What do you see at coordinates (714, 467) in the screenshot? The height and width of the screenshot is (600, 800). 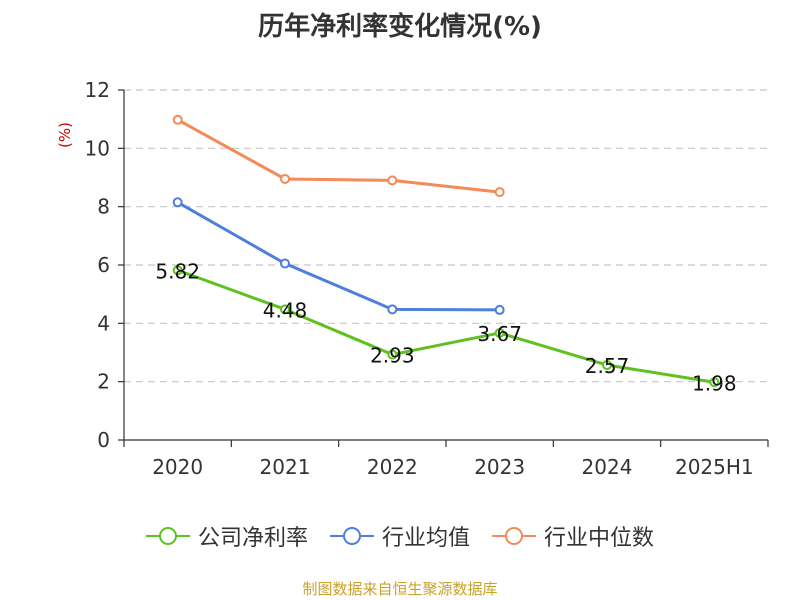 I see `x-tick-label: 2025H1` at bounding box center [714, 467].